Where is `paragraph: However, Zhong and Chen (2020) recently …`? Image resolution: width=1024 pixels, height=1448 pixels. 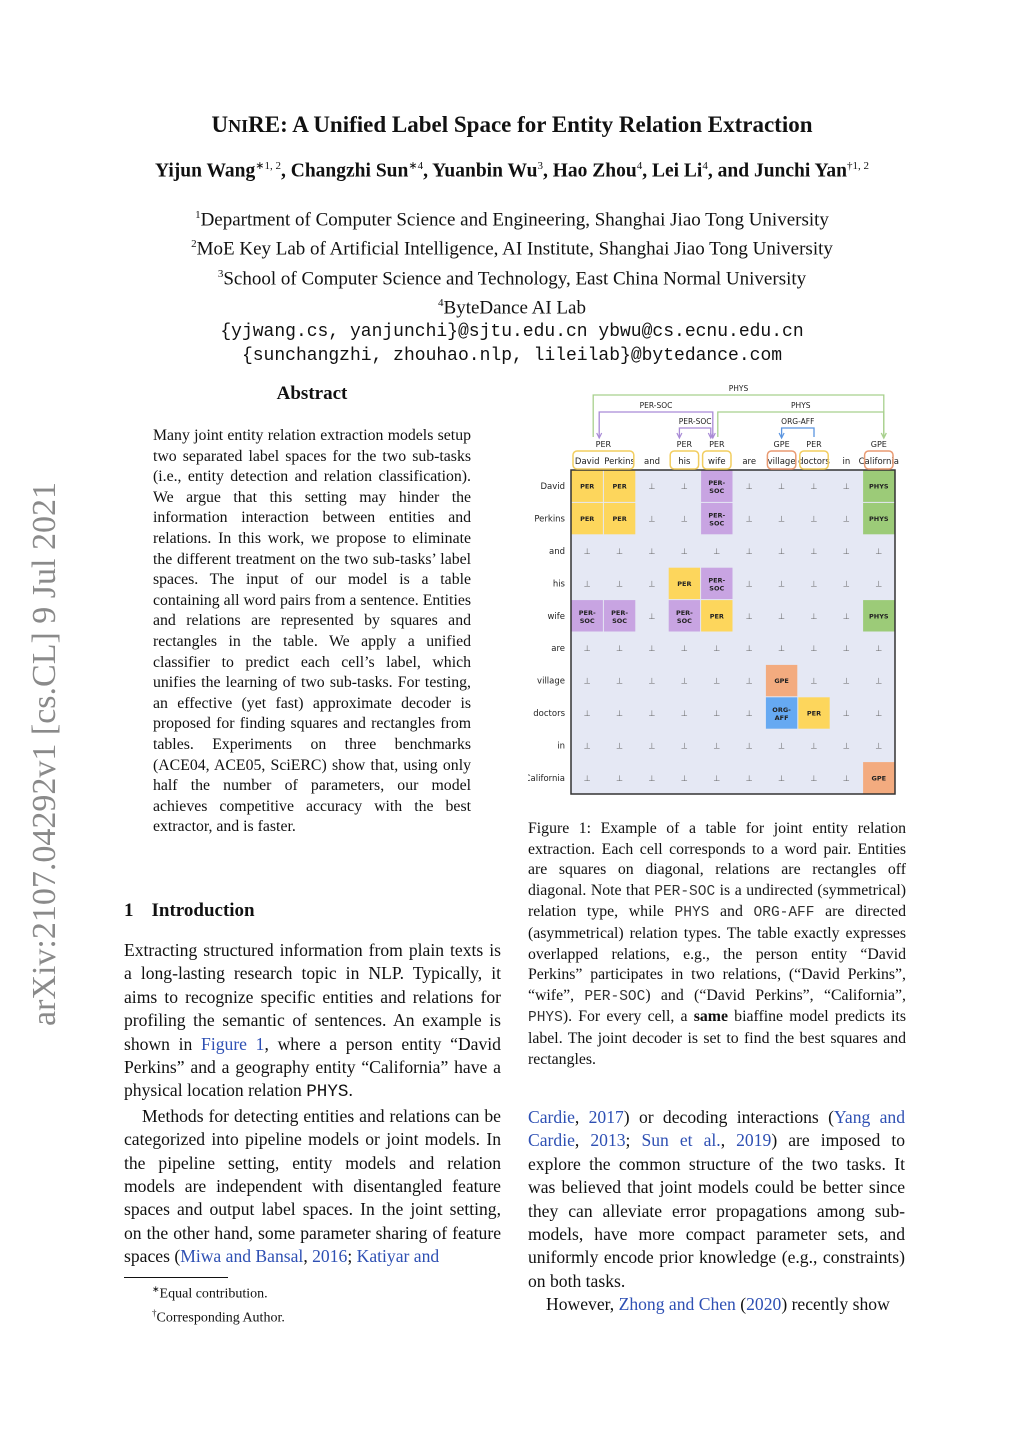 paragraph: However, Zhong and Chen (2020) recently … is located at coordinates (716, 1304).